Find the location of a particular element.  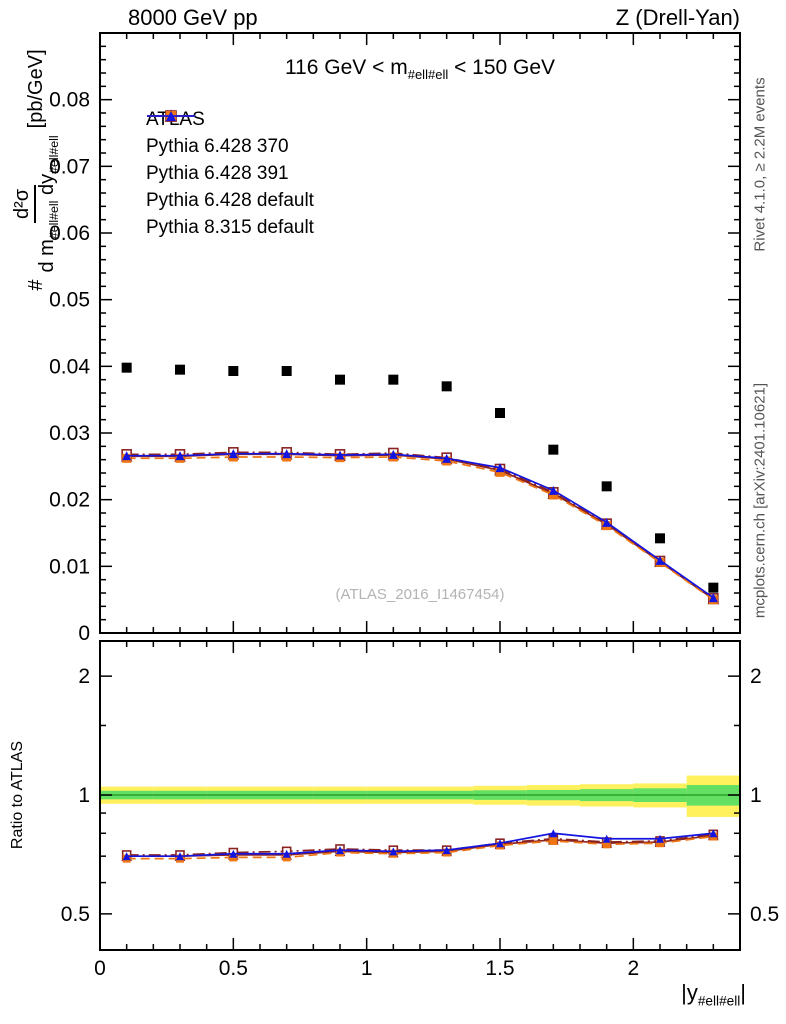

y-axis-label-numerator: d²σ is located at coordinates (23, 203).